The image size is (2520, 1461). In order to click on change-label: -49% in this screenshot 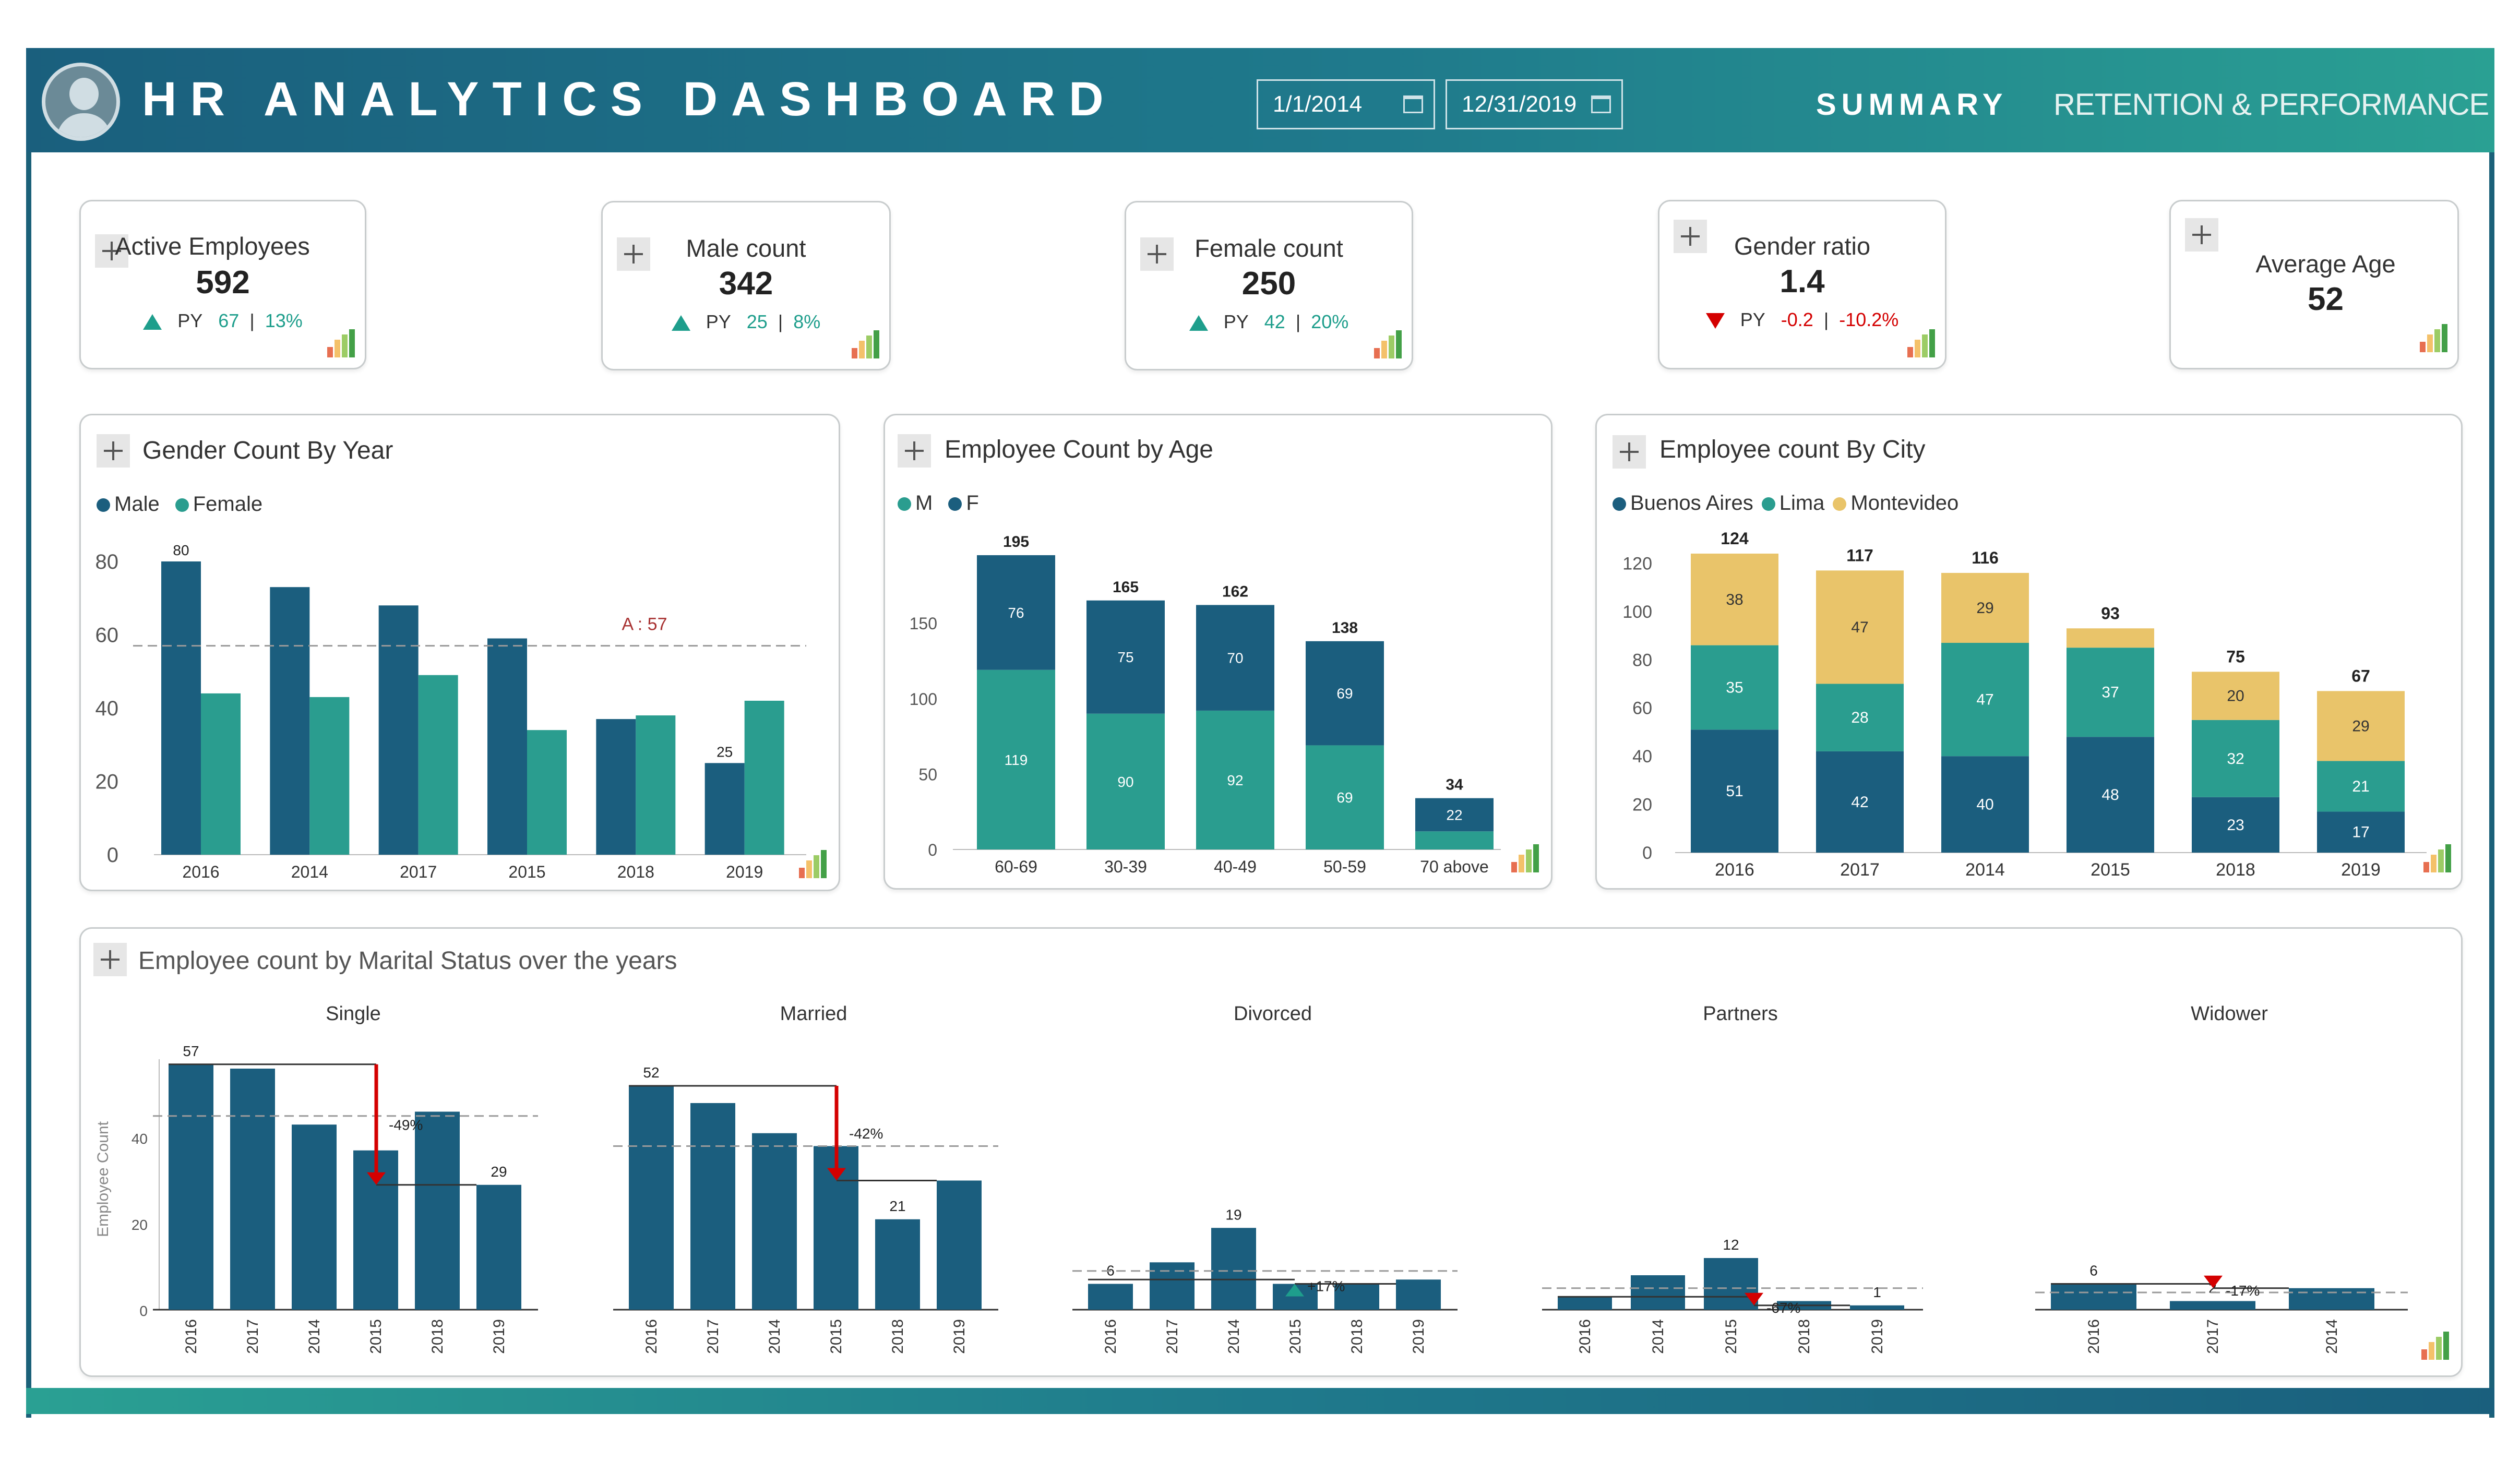, I will do `click(406, 1125)`.